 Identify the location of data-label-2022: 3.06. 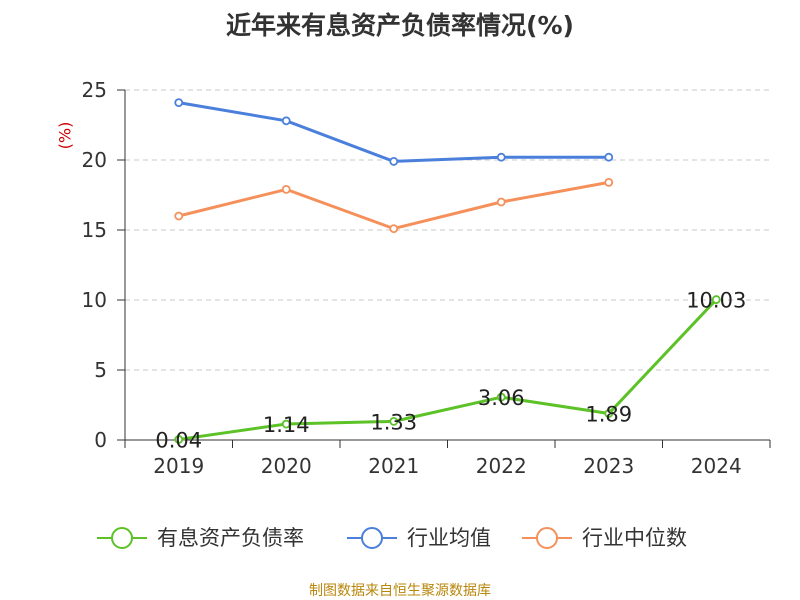
(501, 398).